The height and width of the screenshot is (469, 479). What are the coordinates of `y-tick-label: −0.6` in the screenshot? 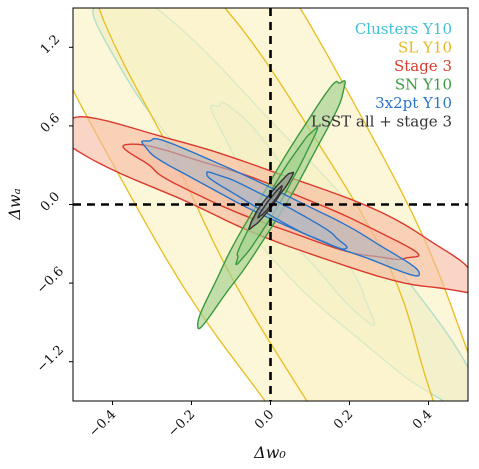 It's located at (50, 280).